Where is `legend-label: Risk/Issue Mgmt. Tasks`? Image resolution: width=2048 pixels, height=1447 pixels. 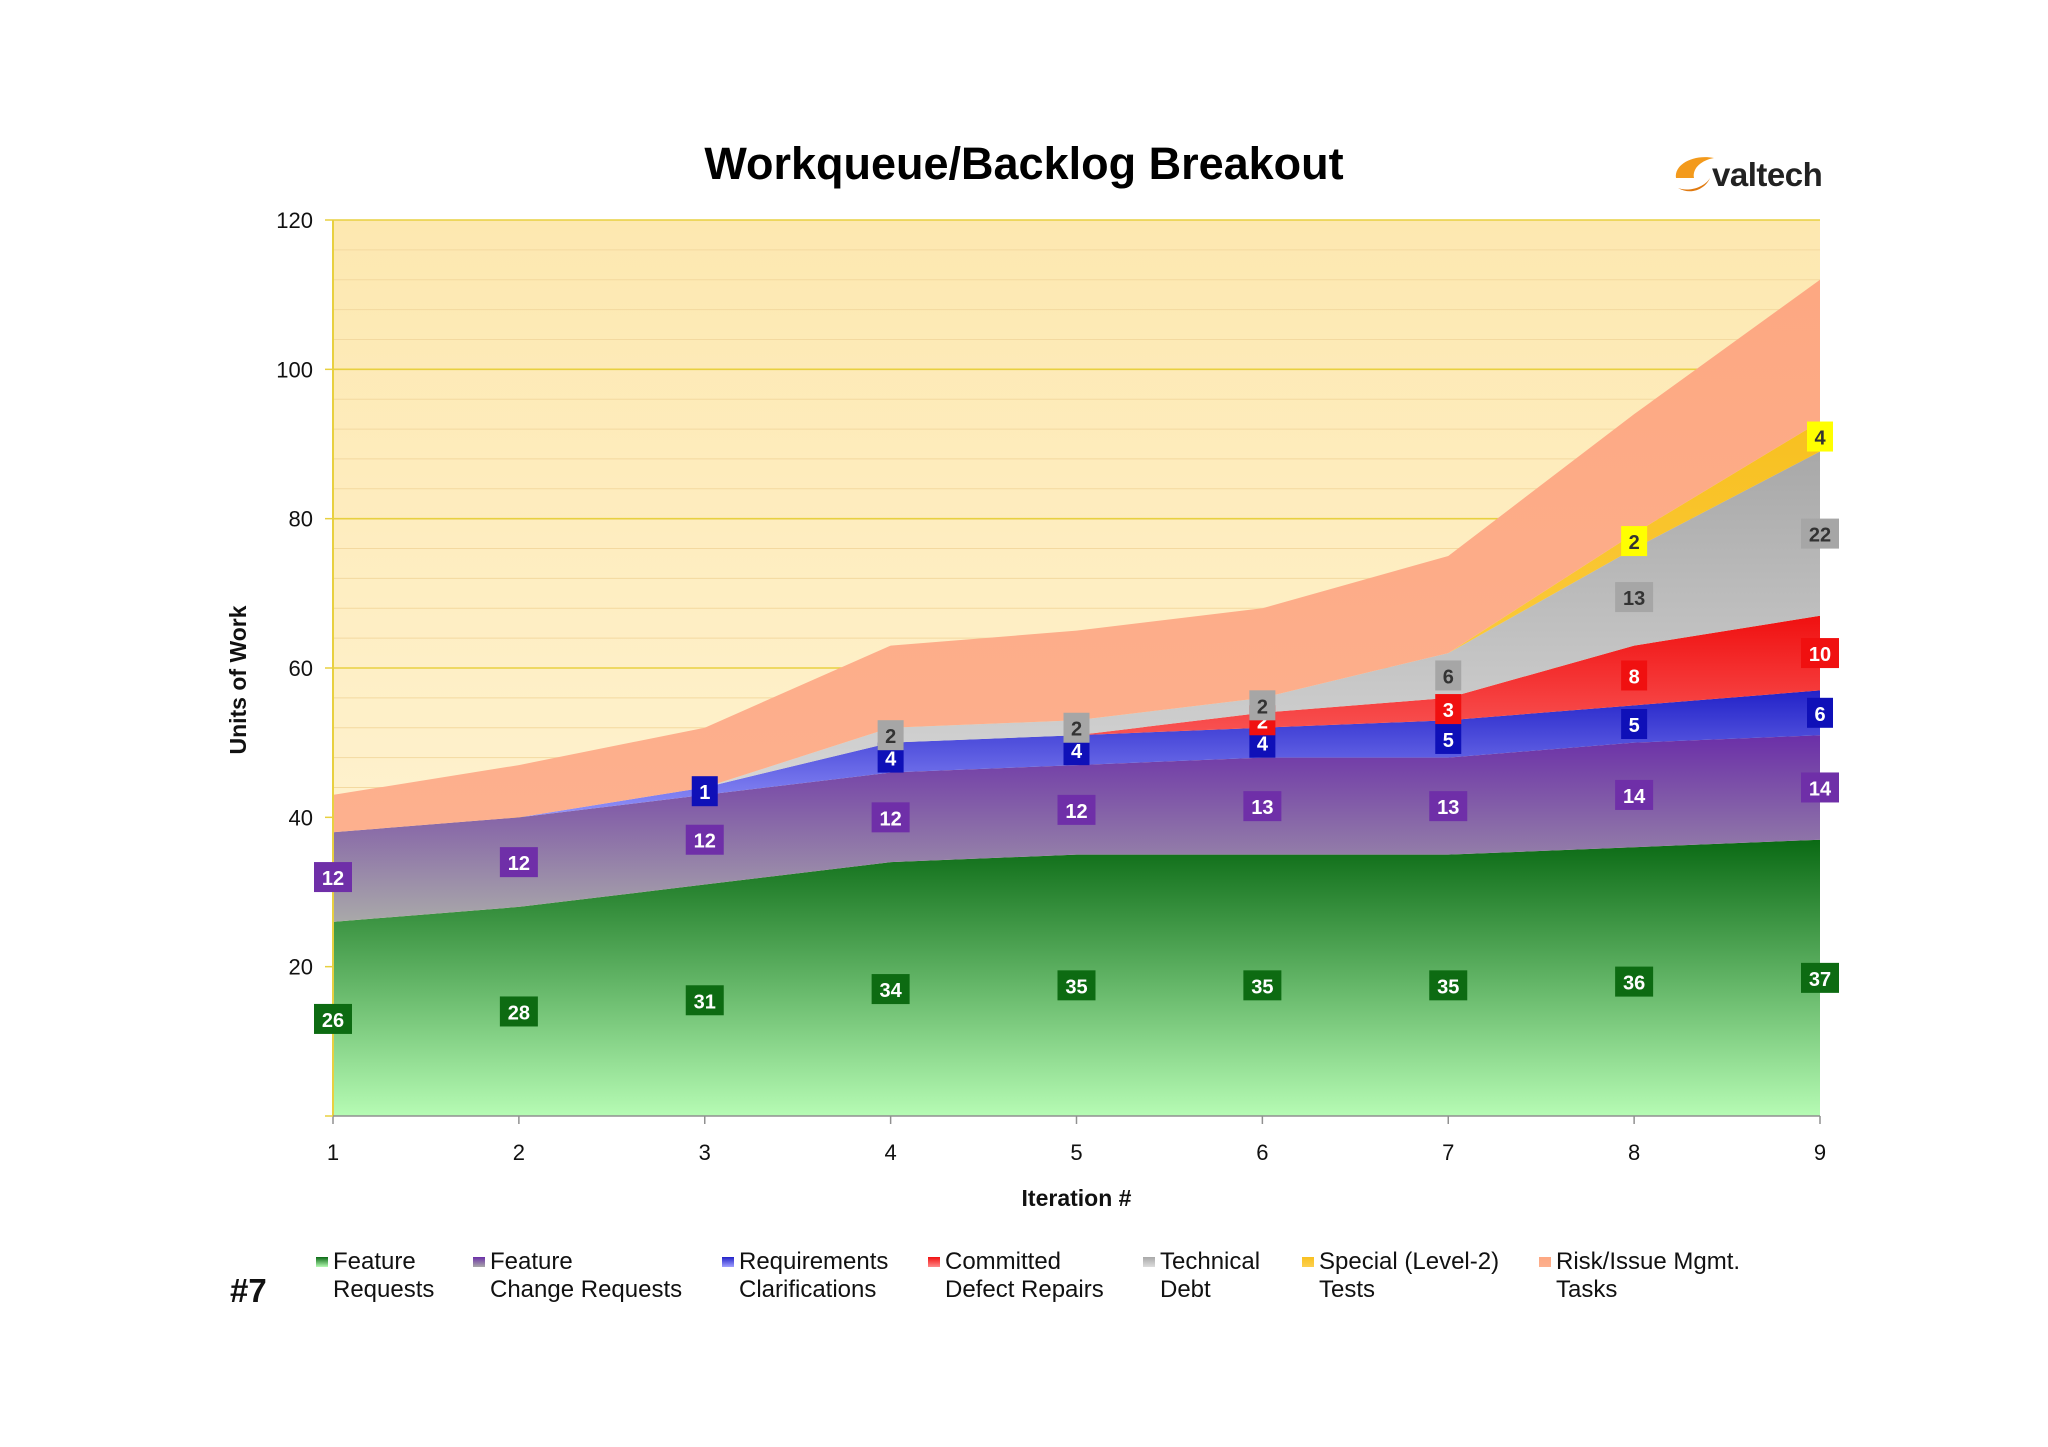
legend-label: Risk/Issue Mgmt. Tasks is located at coordinates (1648, 1275).